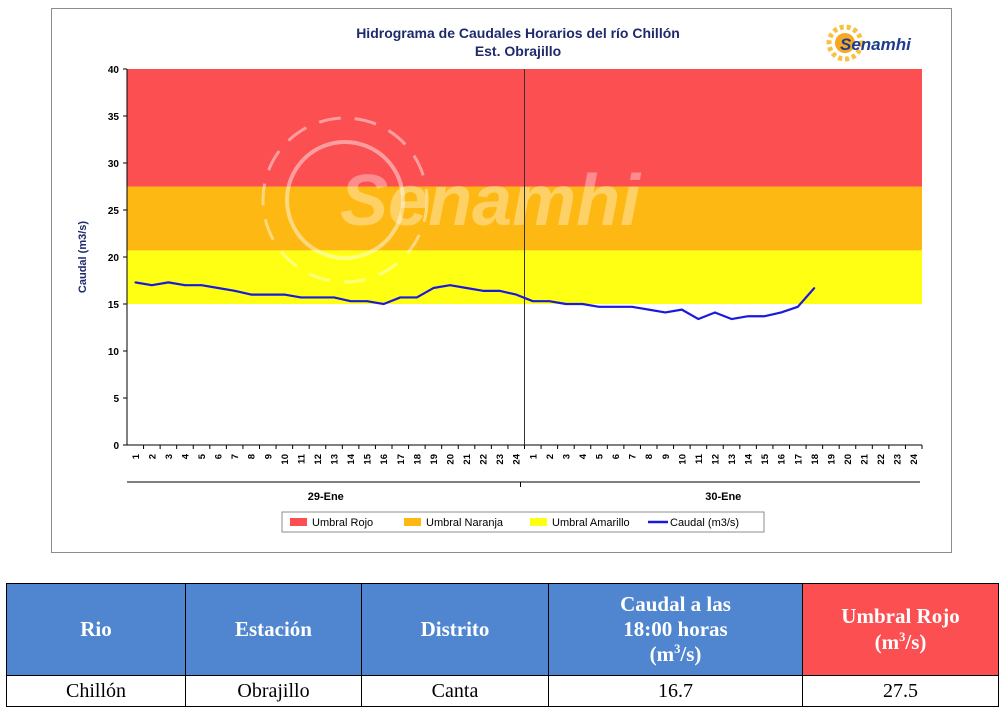 This screenshot has height=710, width=1004. Describe the element at coordinates (114, 305) in the screenshot. I see `y-tick-label: 15` at that location.